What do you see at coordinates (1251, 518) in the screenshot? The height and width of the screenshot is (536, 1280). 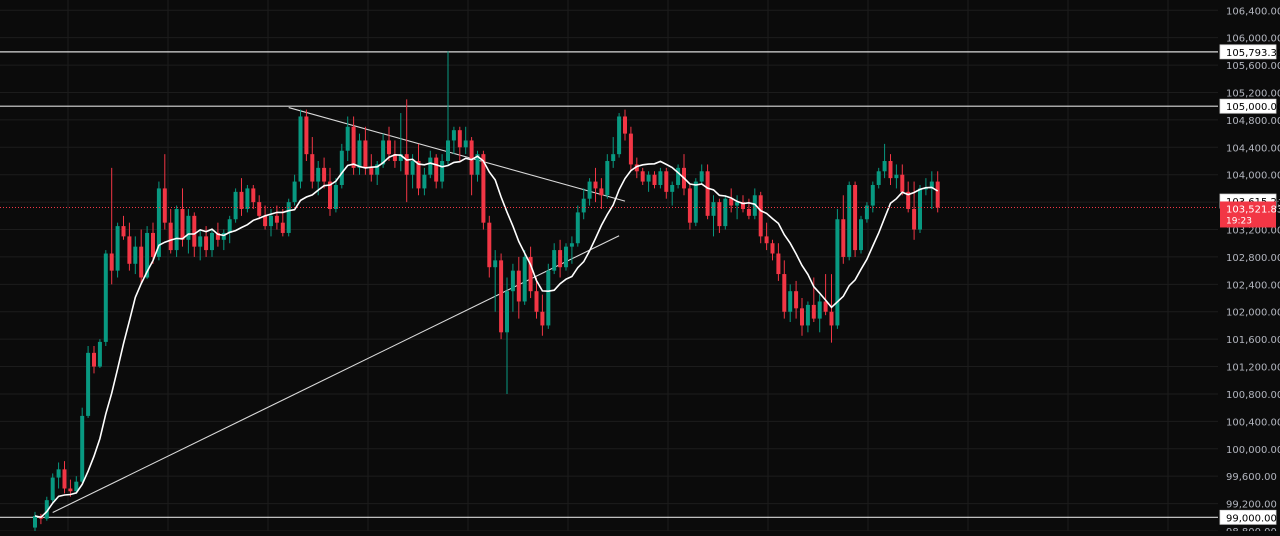 I see `level-price-label: 99,000.00` at bounding box center [1251, 518].